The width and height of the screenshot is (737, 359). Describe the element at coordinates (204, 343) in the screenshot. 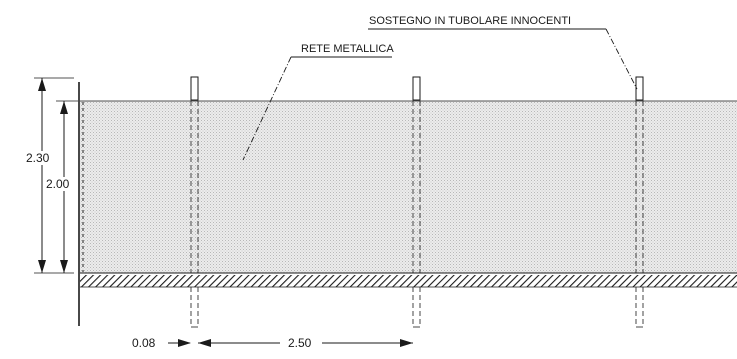

I see `dim-post-spacing-arrow-left` at that location.